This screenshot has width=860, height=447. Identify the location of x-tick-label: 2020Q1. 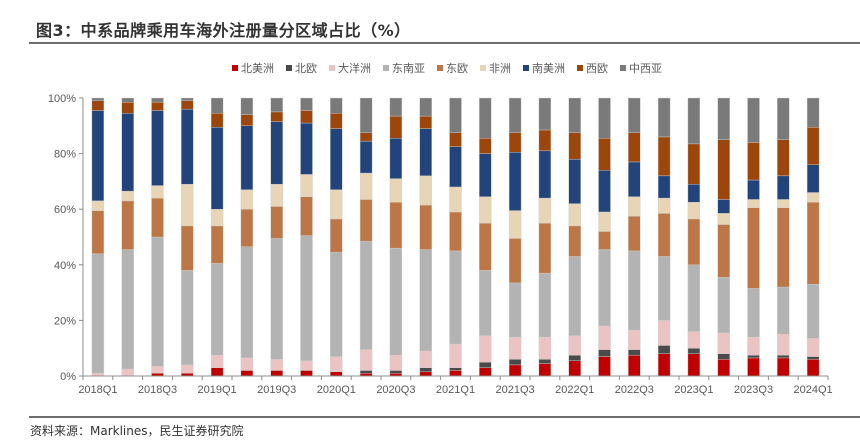
(336, 390).